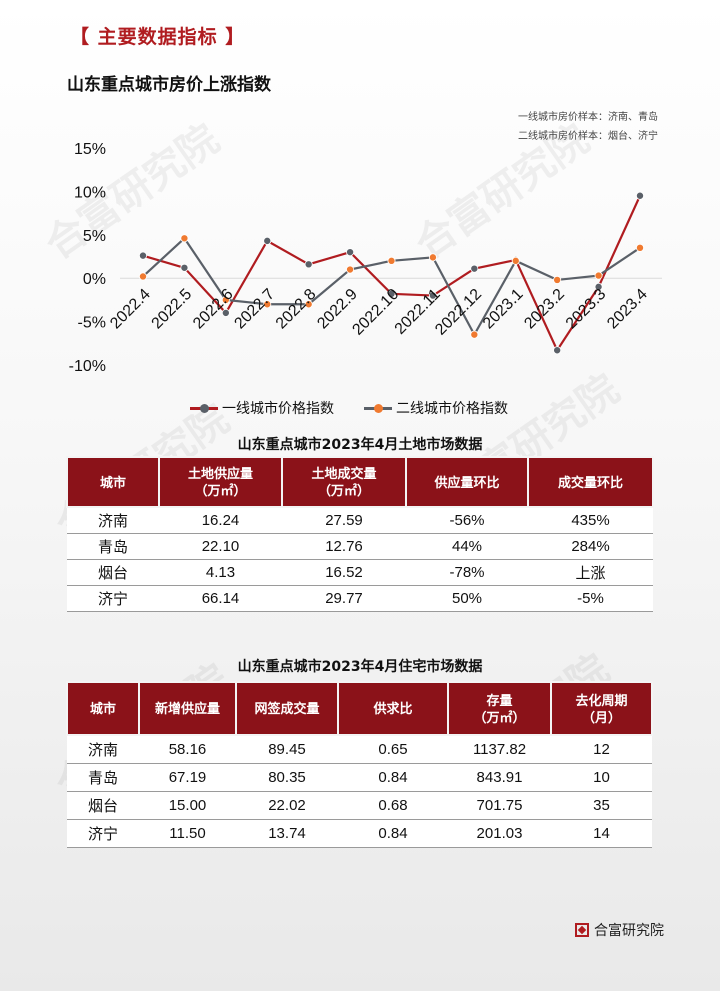 This screenshot has width=720, height=991. I want to click on land-header-3: 供应量环比, so click(467, 482).